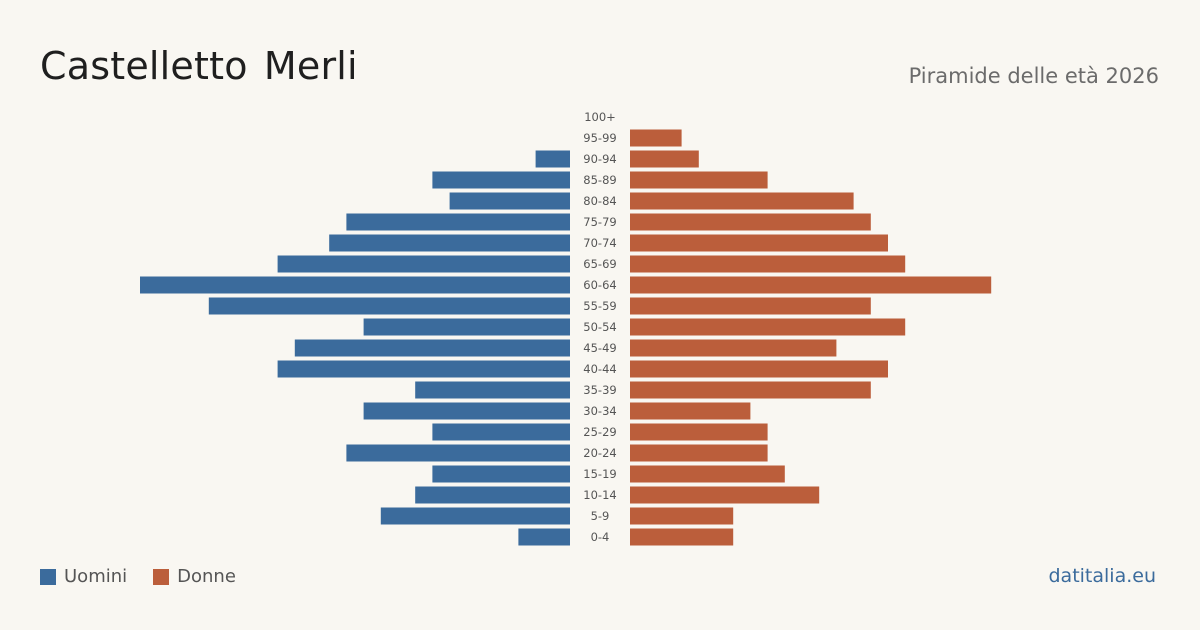 The height and width of the screenshot is (630, 1200). What do you see at coordinates (96, 576) in the screenshot?
I see `legend-label-men: Uomini` at bounding box center [96, 576].